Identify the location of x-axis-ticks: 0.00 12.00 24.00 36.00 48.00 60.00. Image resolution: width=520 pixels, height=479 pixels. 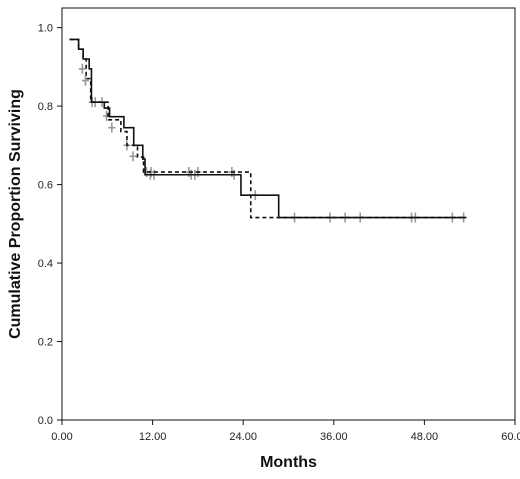
(285, 431).